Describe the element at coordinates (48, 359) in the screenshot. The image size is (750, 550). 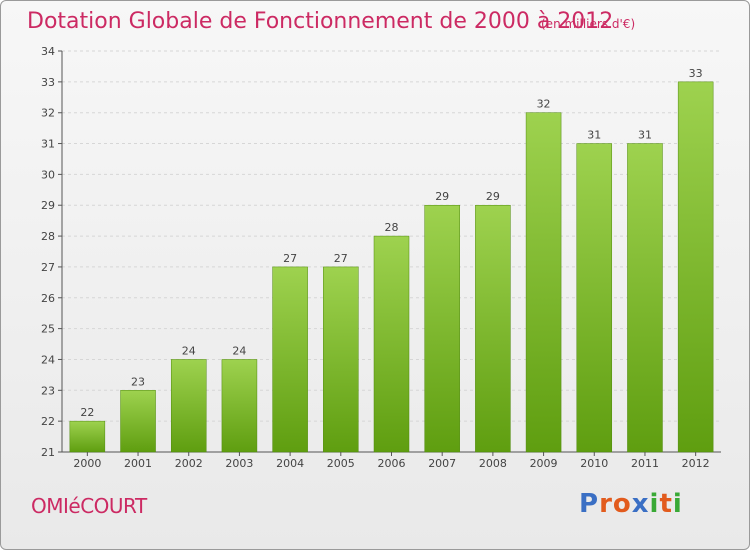
I see `y-tick-label: 24` at that location.